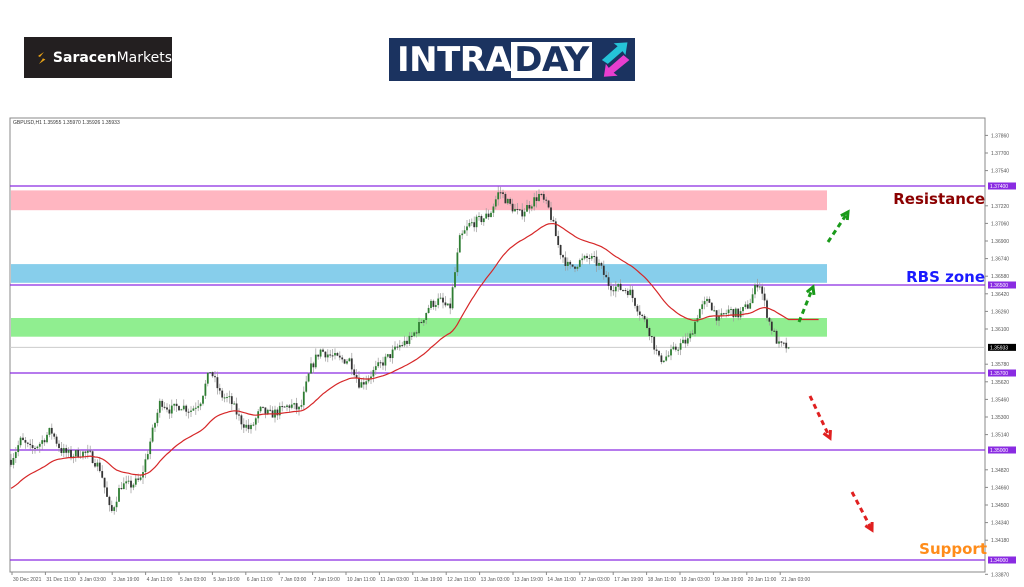 This screenshot has height=587, width=1024. Describe the element at coordinates (869, 527) in the screenshot. I see `down-arrow-icon-head` at that location.